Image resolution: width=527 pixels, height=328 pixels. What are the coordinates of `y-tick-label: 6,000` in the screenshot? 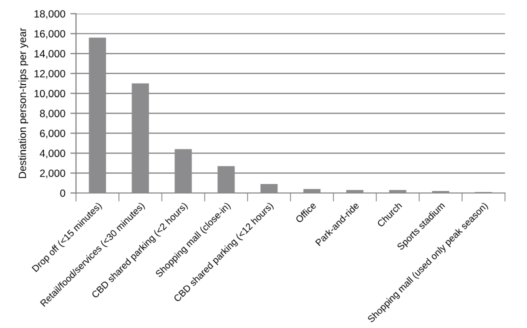 It's located at (53, 134).